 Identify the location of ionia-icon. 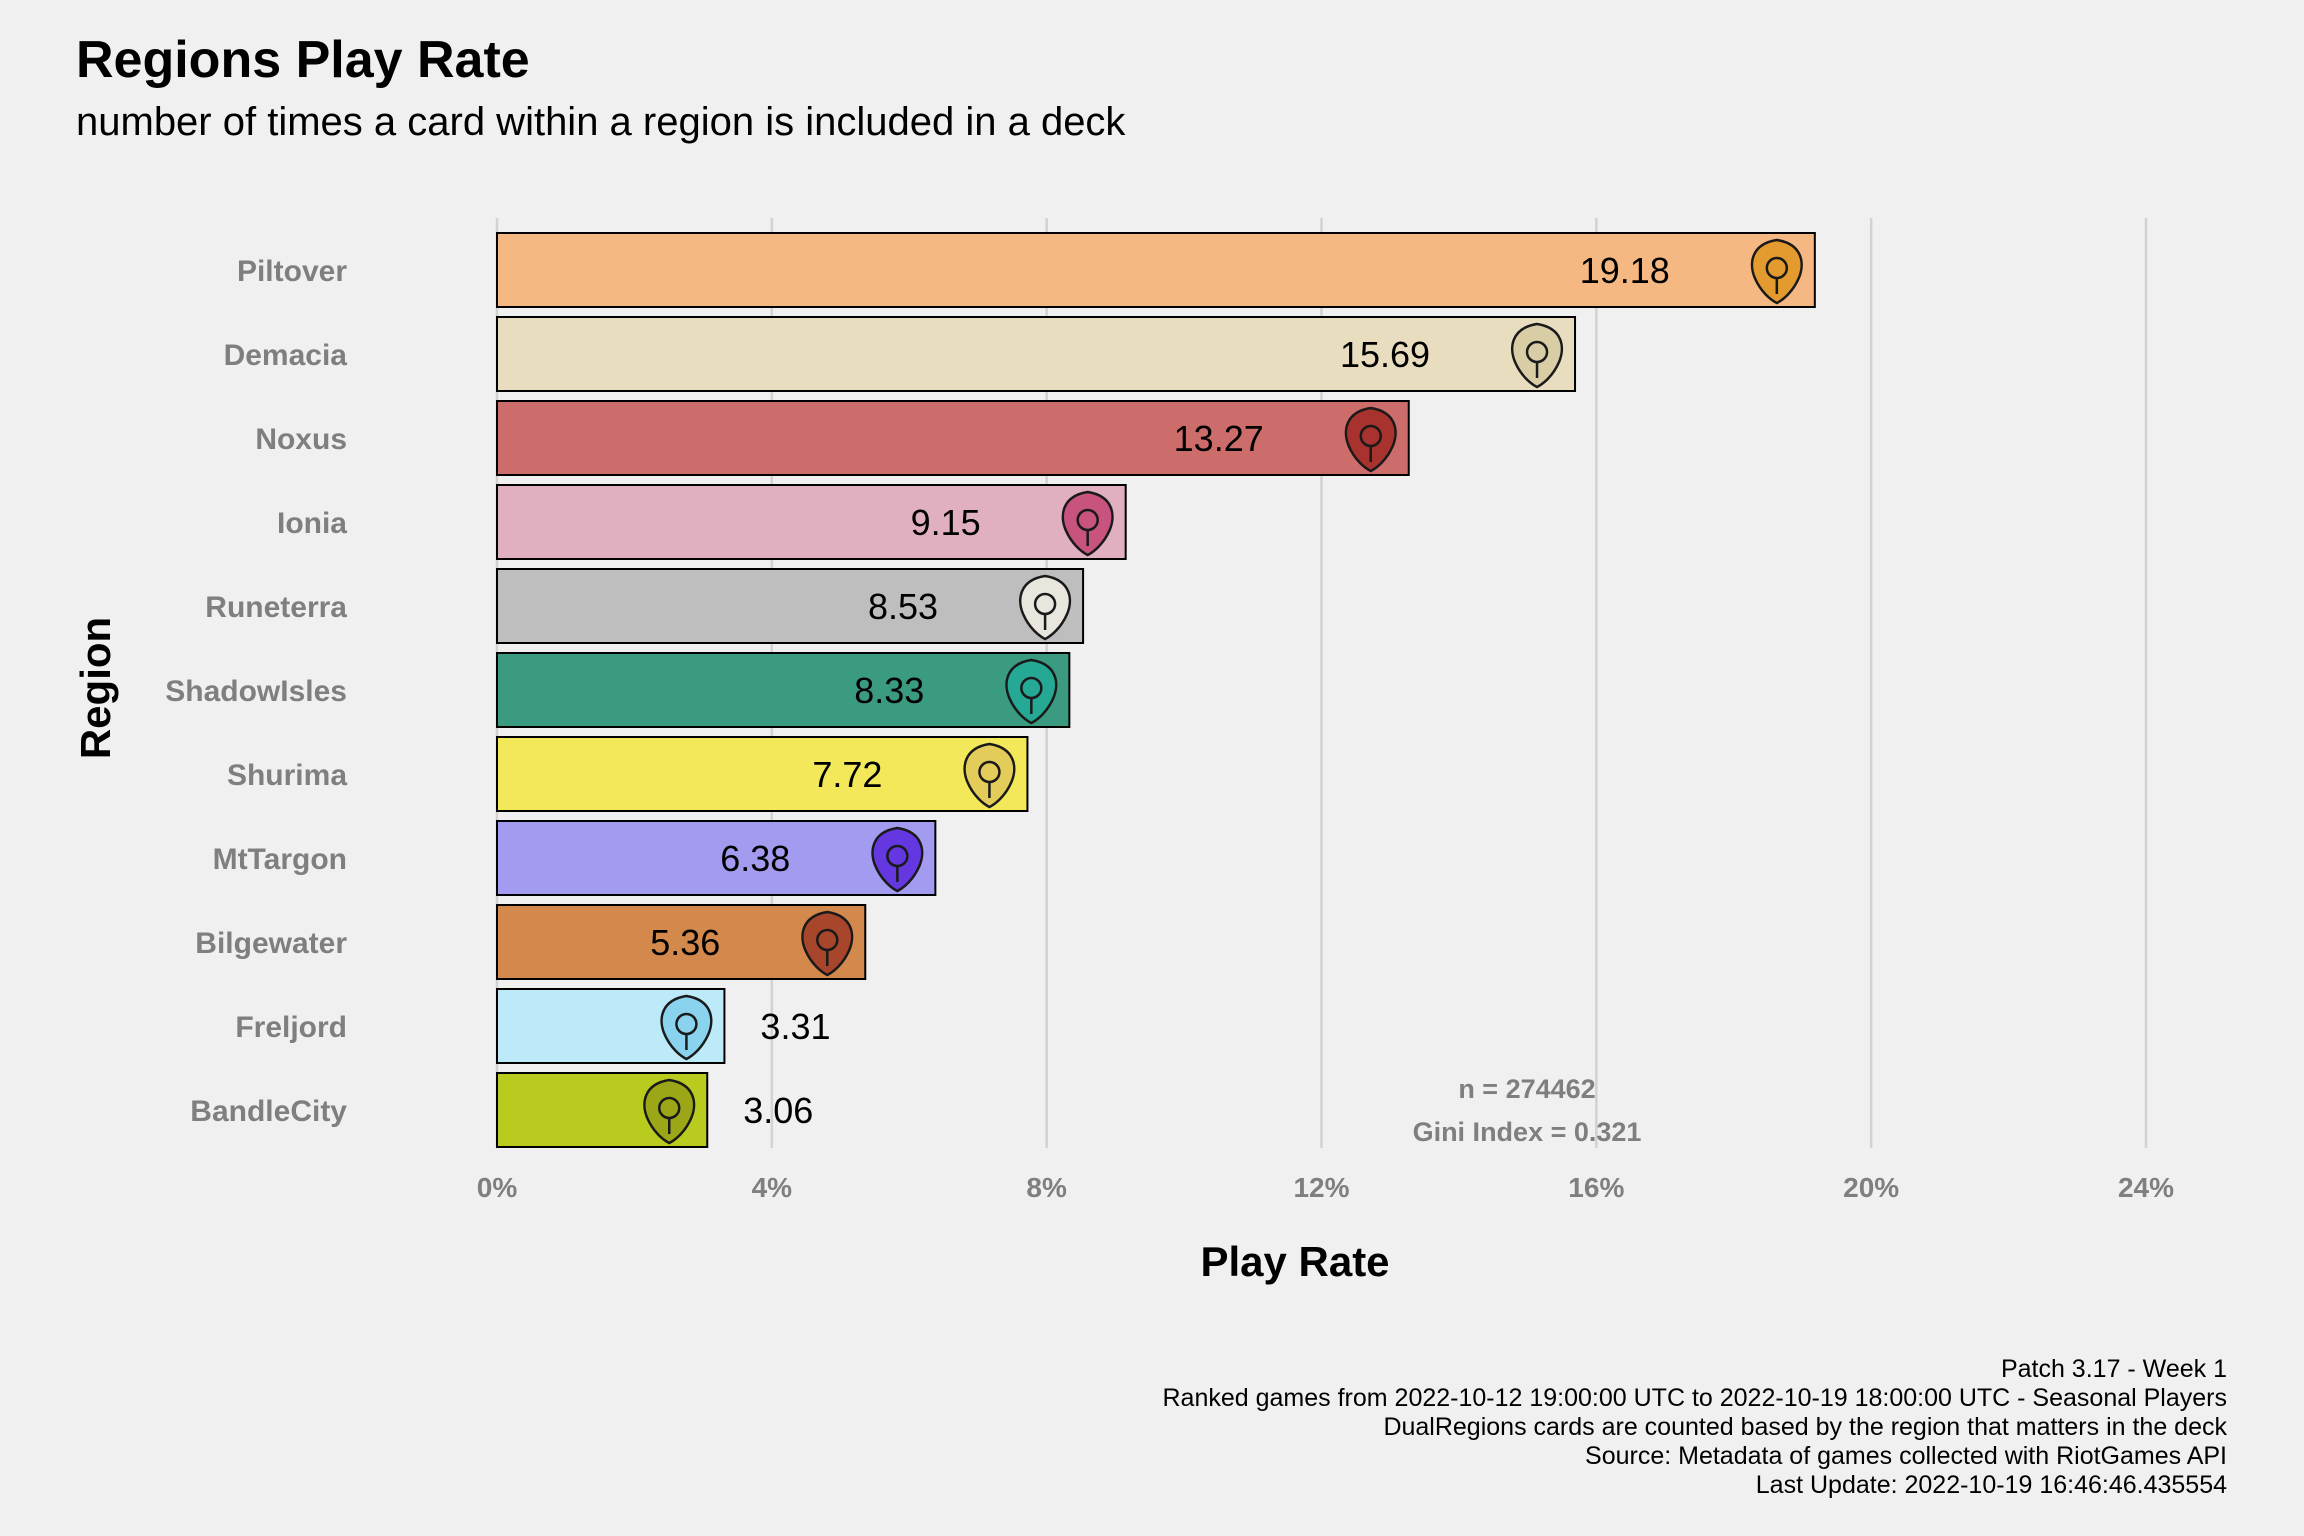
(1087, 523).